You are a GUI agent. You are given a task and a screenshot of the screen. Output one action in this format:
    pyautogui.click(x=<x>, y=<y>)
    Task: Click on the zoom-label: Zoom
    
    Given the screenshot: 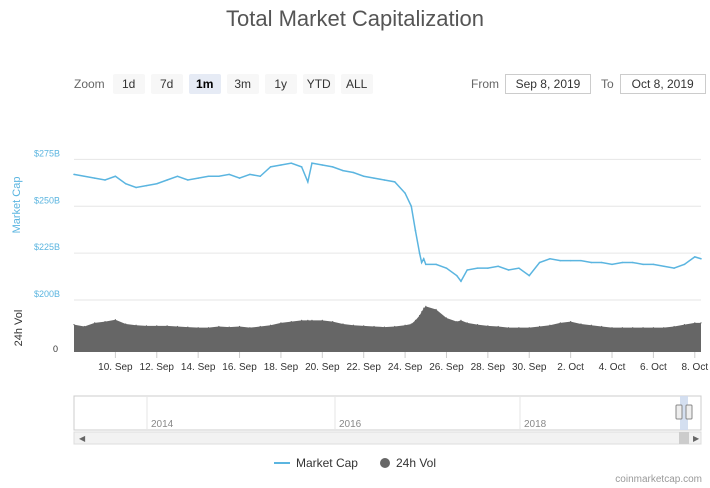 What is the action you would take?
    pyautogui.click(x=89, y=84)
    